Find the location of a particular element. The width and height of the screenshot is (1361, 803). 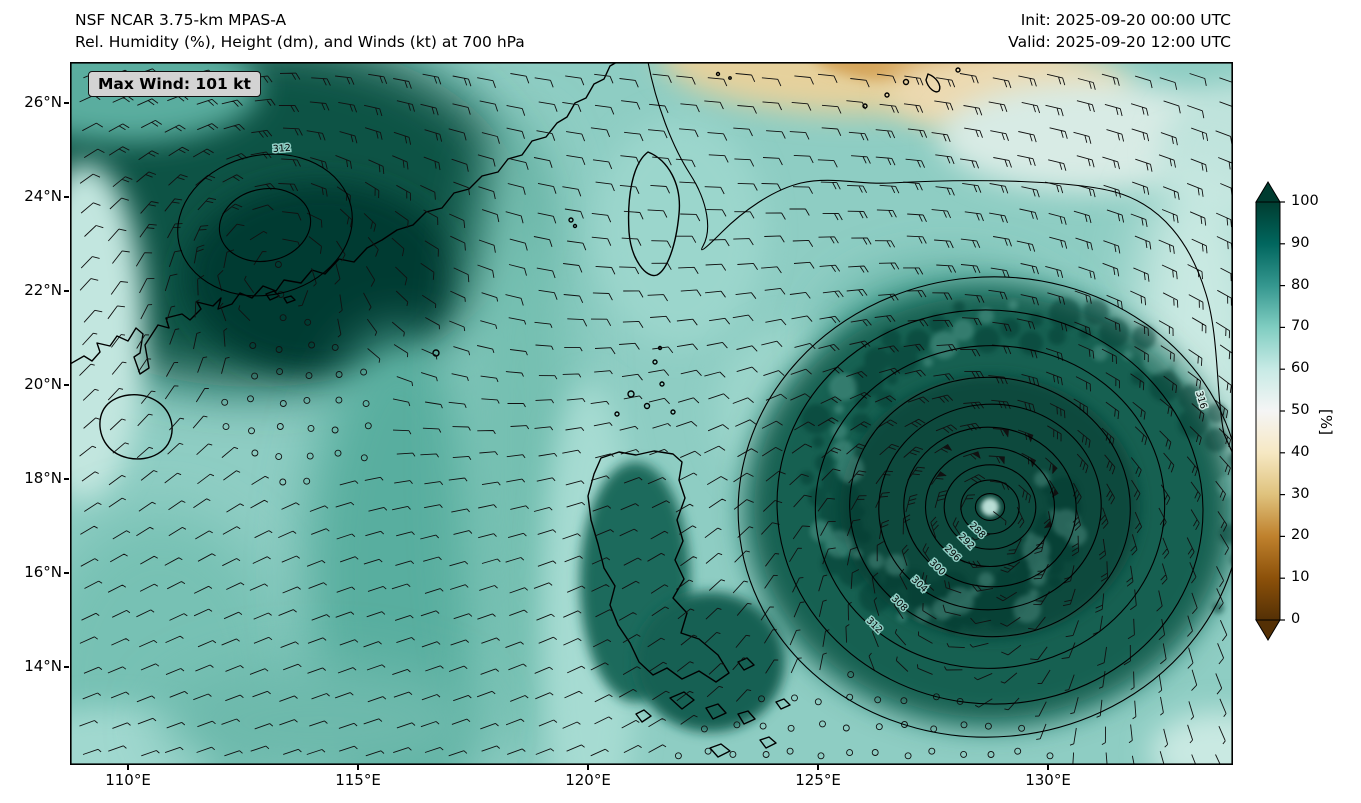

colorbar-tick-label: 60 is located at coordinates (1300, 368).